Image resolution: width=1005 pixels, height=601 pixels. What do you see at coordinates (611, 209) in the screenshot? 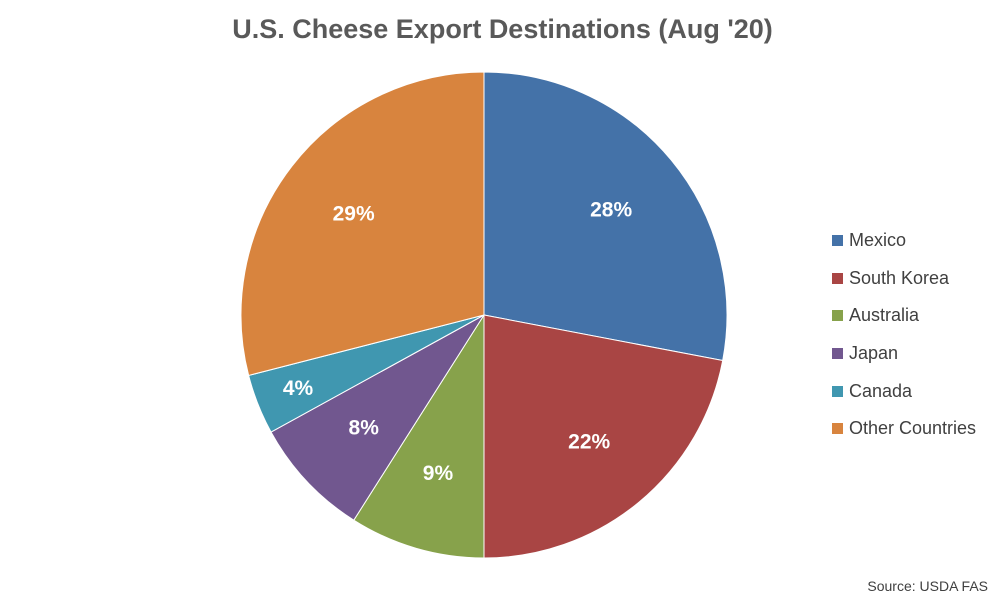
I see `pie-label-mexico: 28%` at bounding box center [611, 209].